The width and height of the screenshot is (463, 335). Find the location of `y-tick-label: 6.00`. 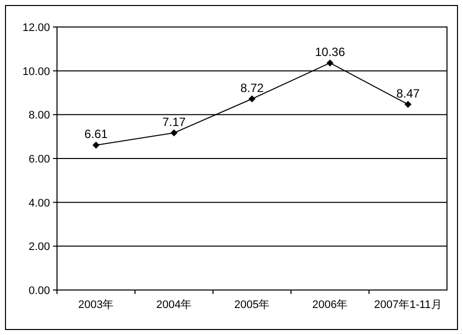

y-tick-label: 6.00 is located at coordinates (39, 160).